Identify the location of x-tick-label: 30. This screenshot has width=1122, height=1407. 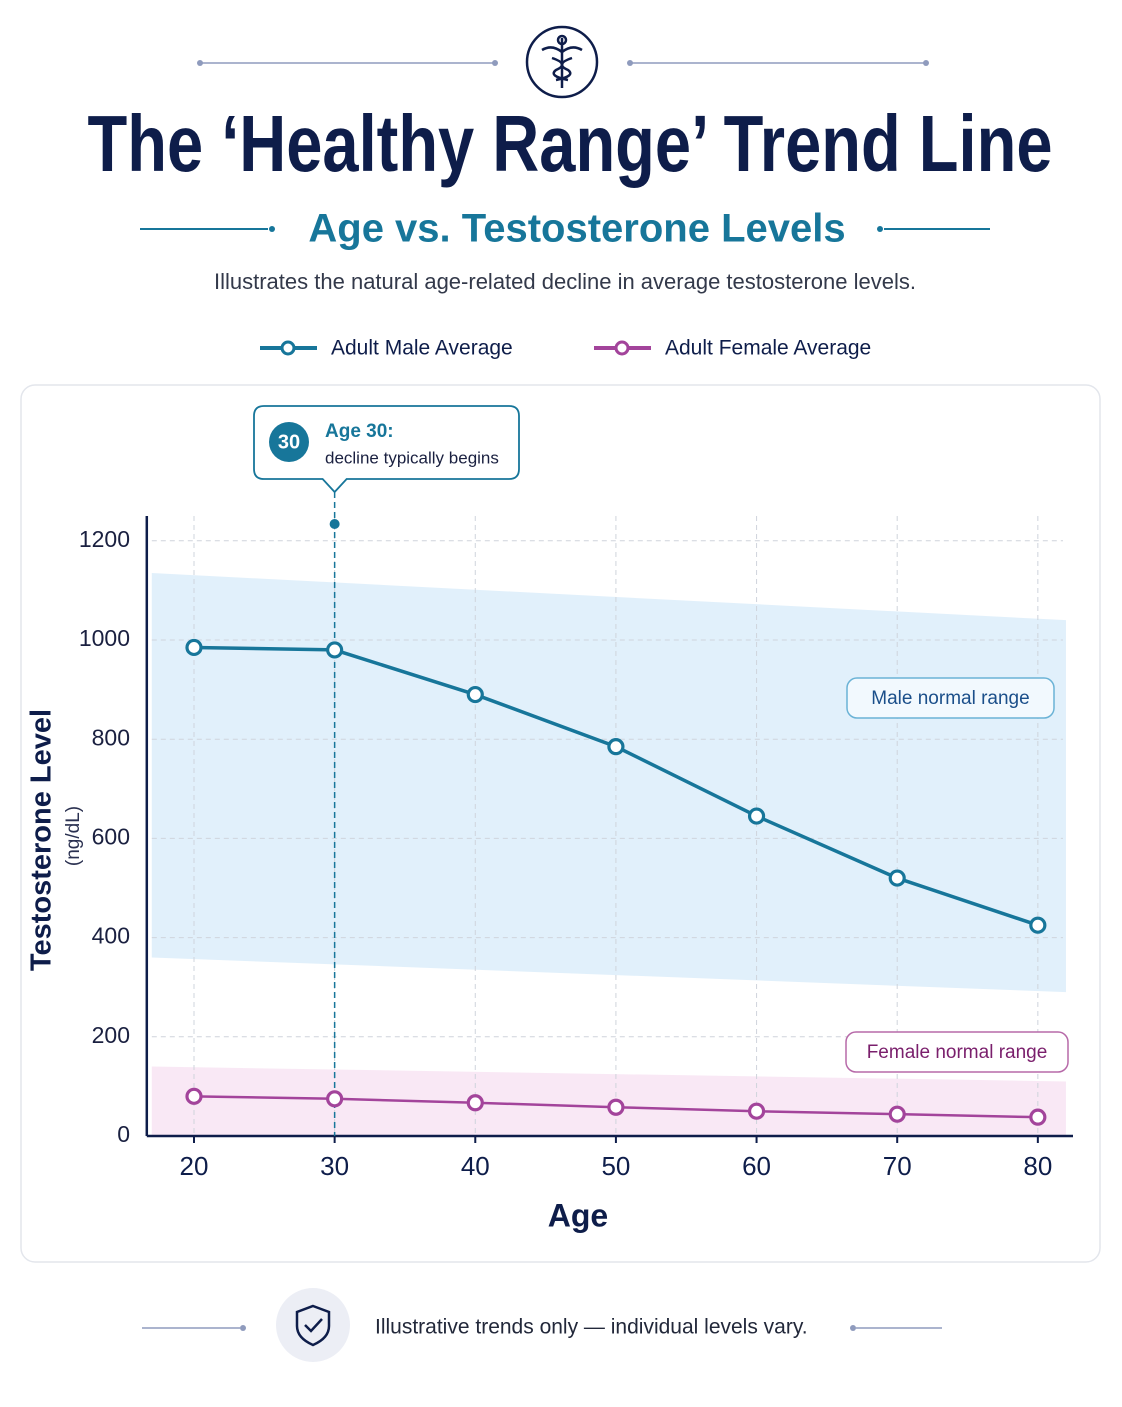
(334, 1166).